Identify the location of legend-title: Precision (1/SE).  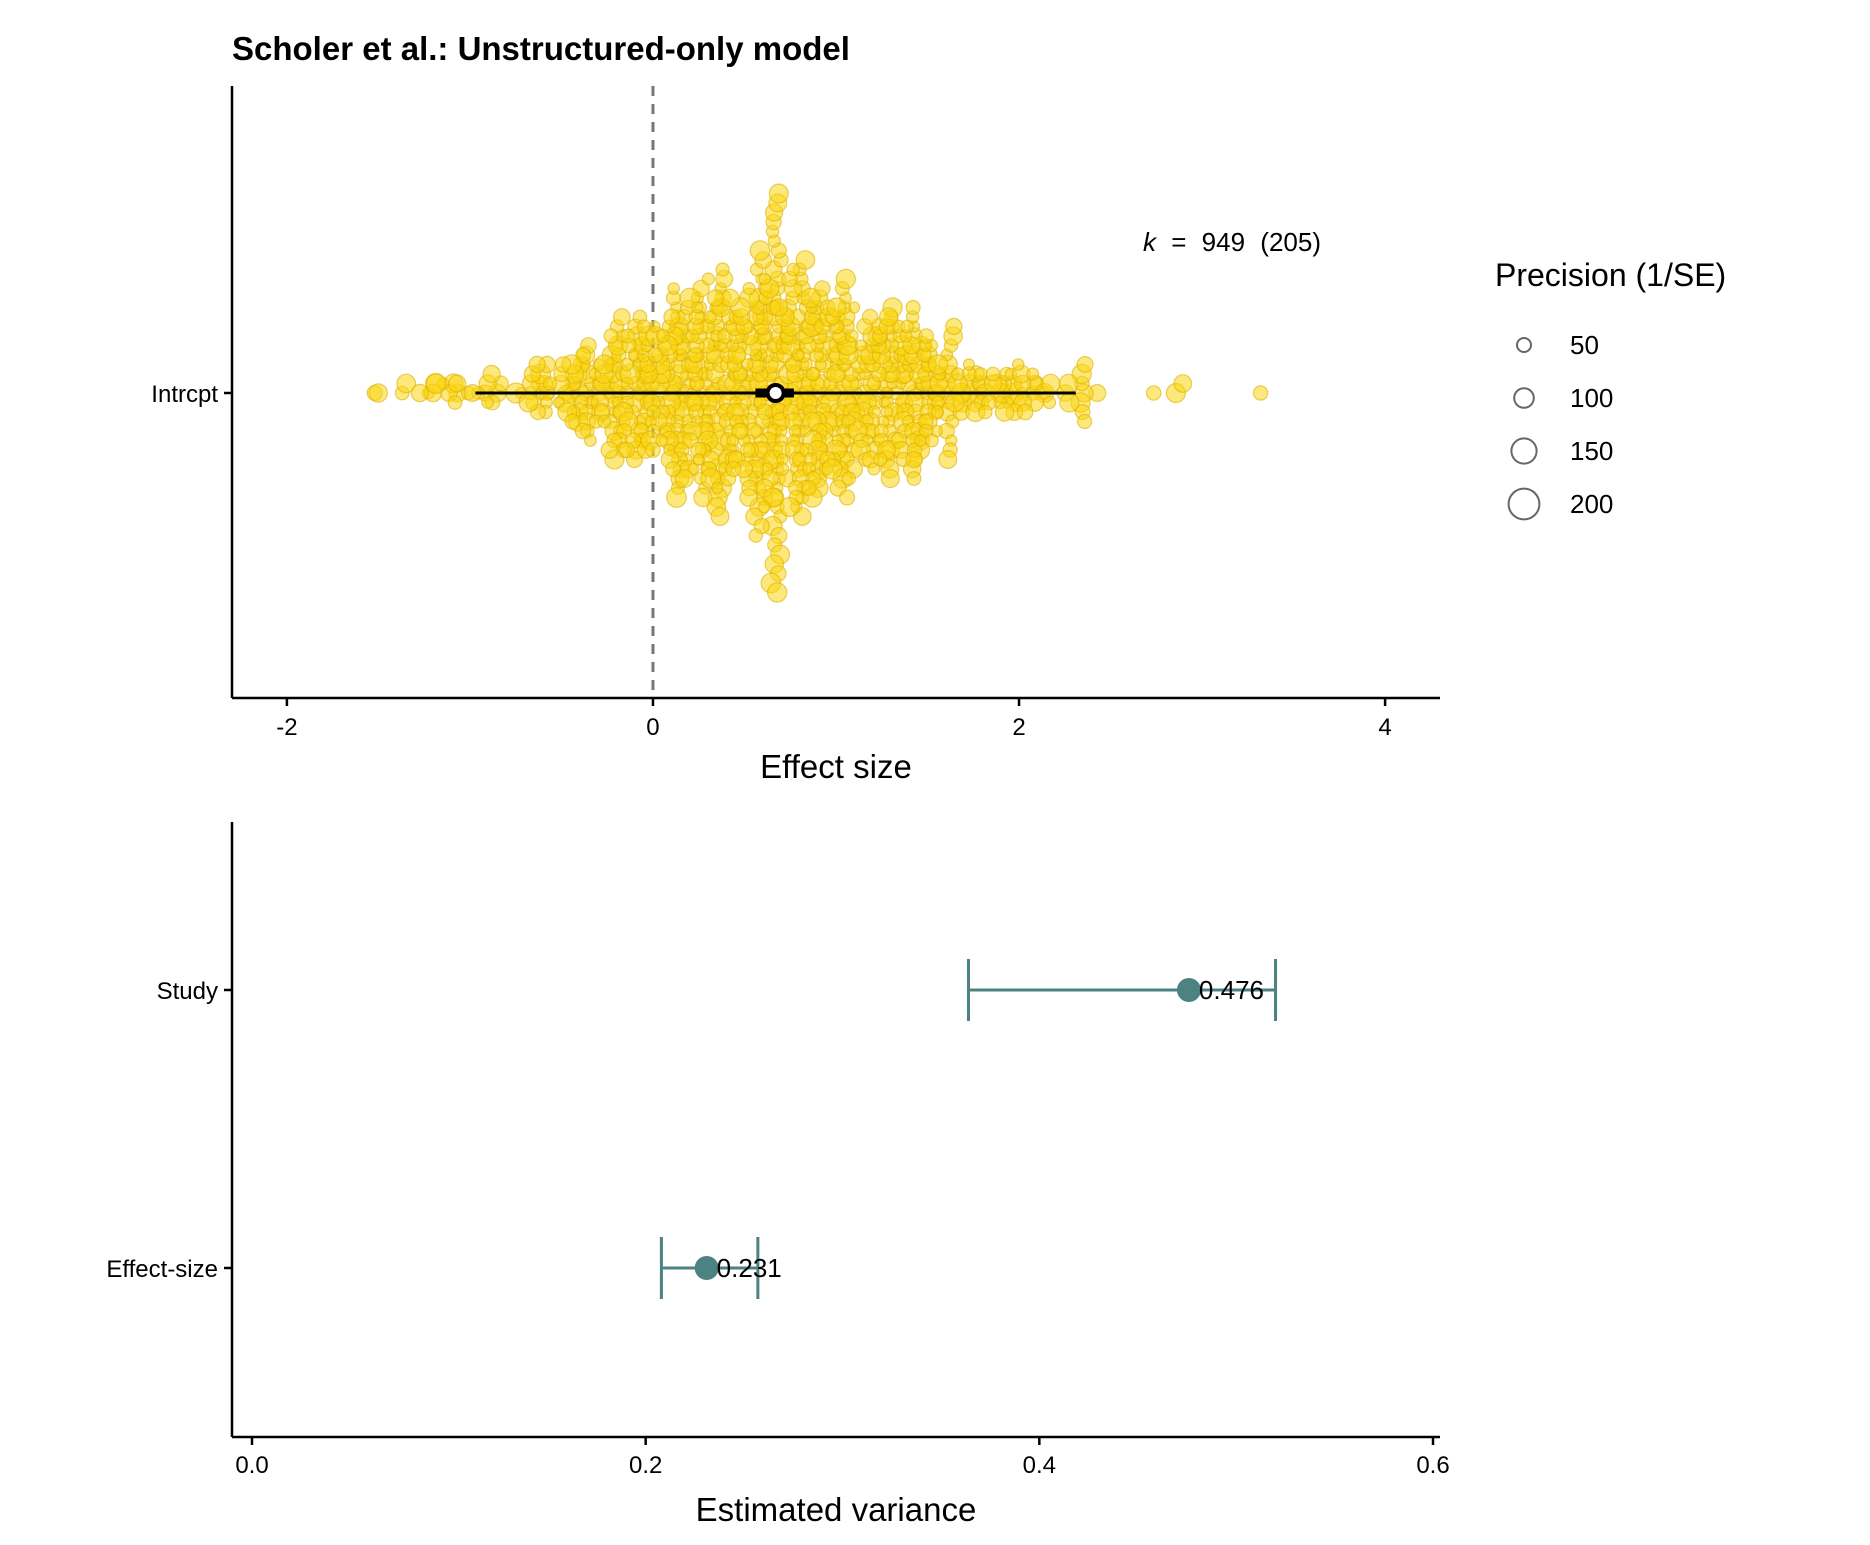
(1610, 275).